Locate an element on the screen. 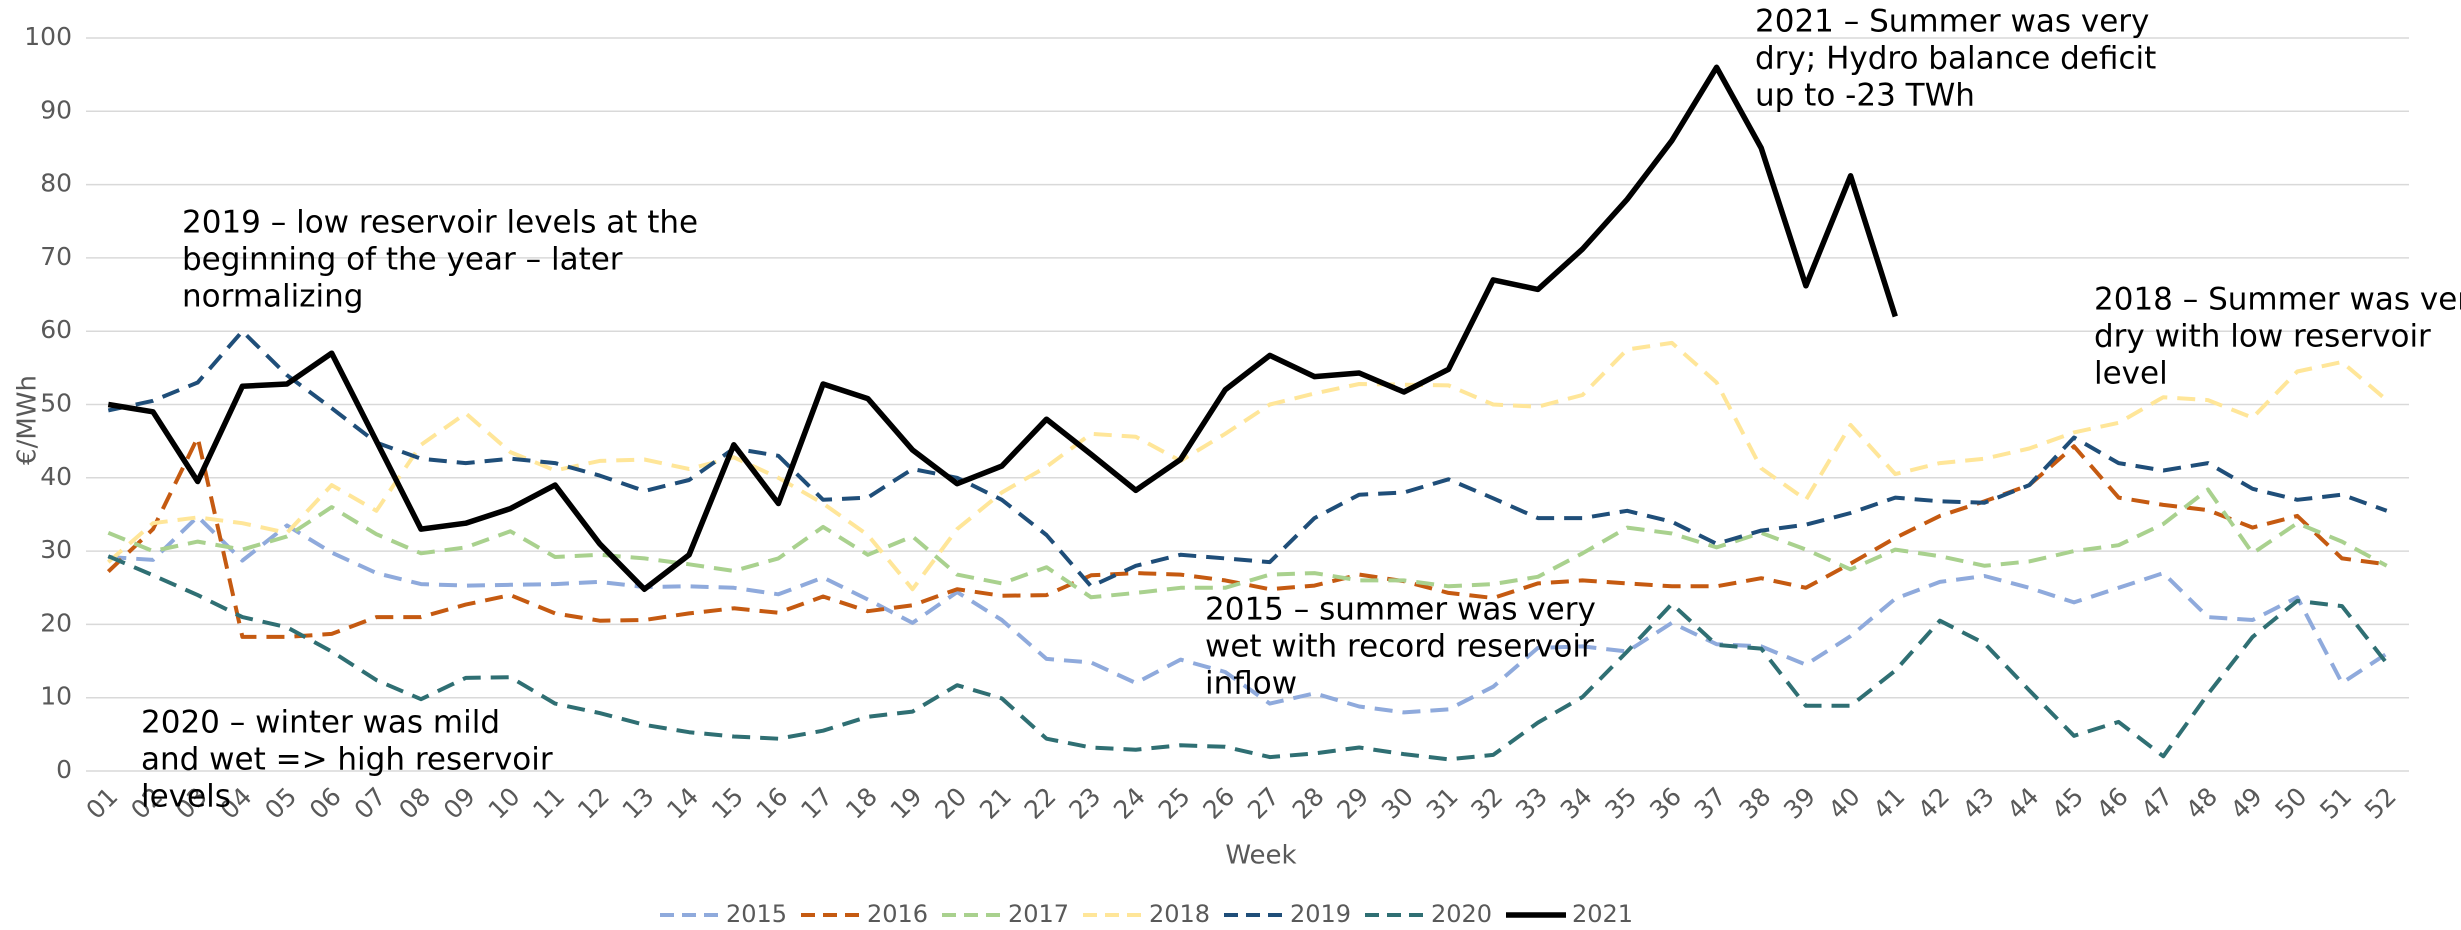 Image resolution: width=2461 pixels, height=930 pixels. x-tick-label: 14 is located at coordinates (682, 803).